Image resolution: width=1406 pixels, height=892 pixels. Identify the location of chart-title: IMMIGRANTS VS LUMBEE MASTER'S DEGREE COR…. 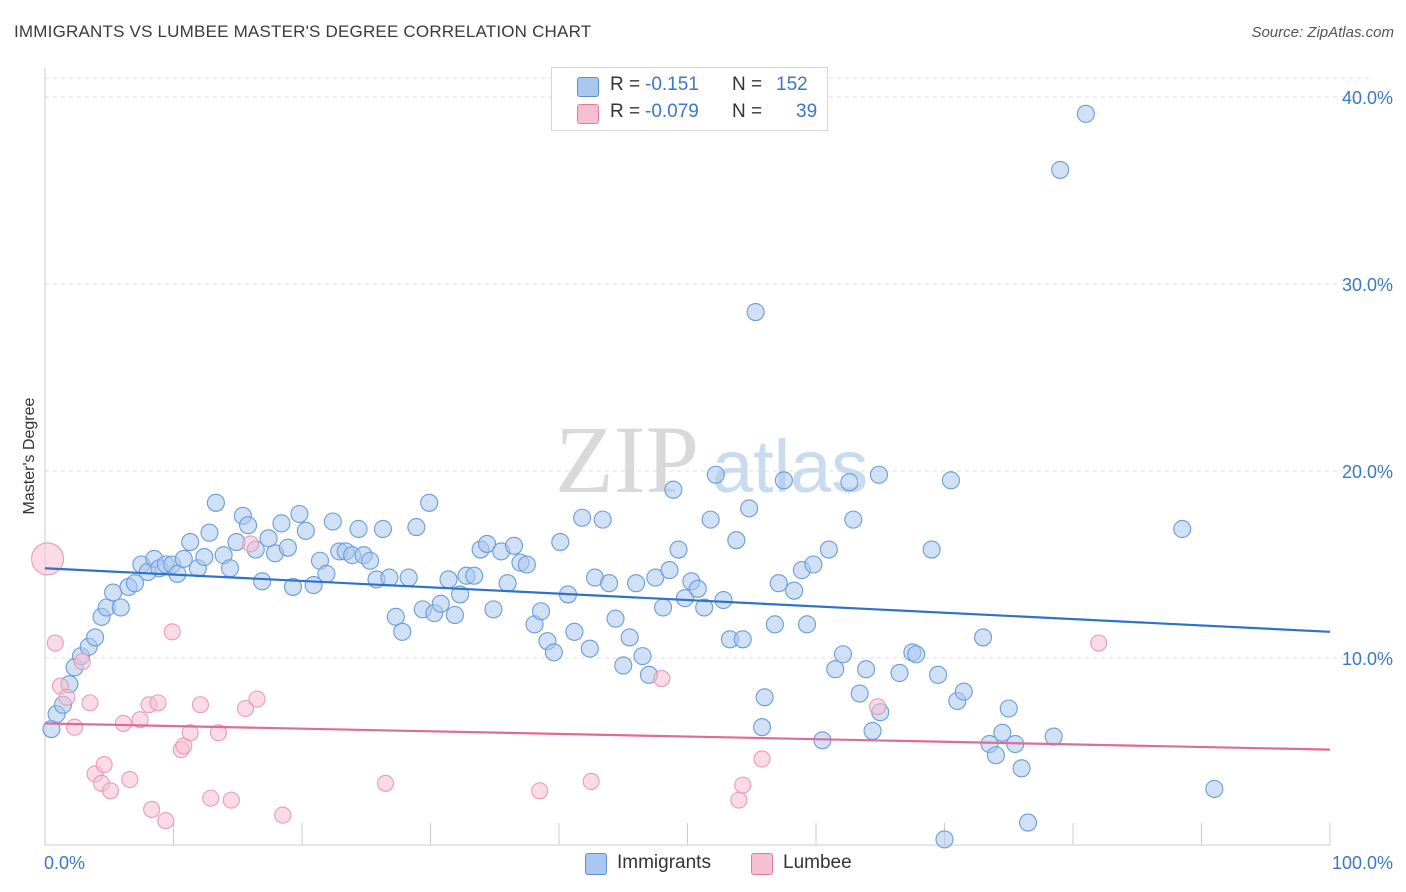
(303, 31).